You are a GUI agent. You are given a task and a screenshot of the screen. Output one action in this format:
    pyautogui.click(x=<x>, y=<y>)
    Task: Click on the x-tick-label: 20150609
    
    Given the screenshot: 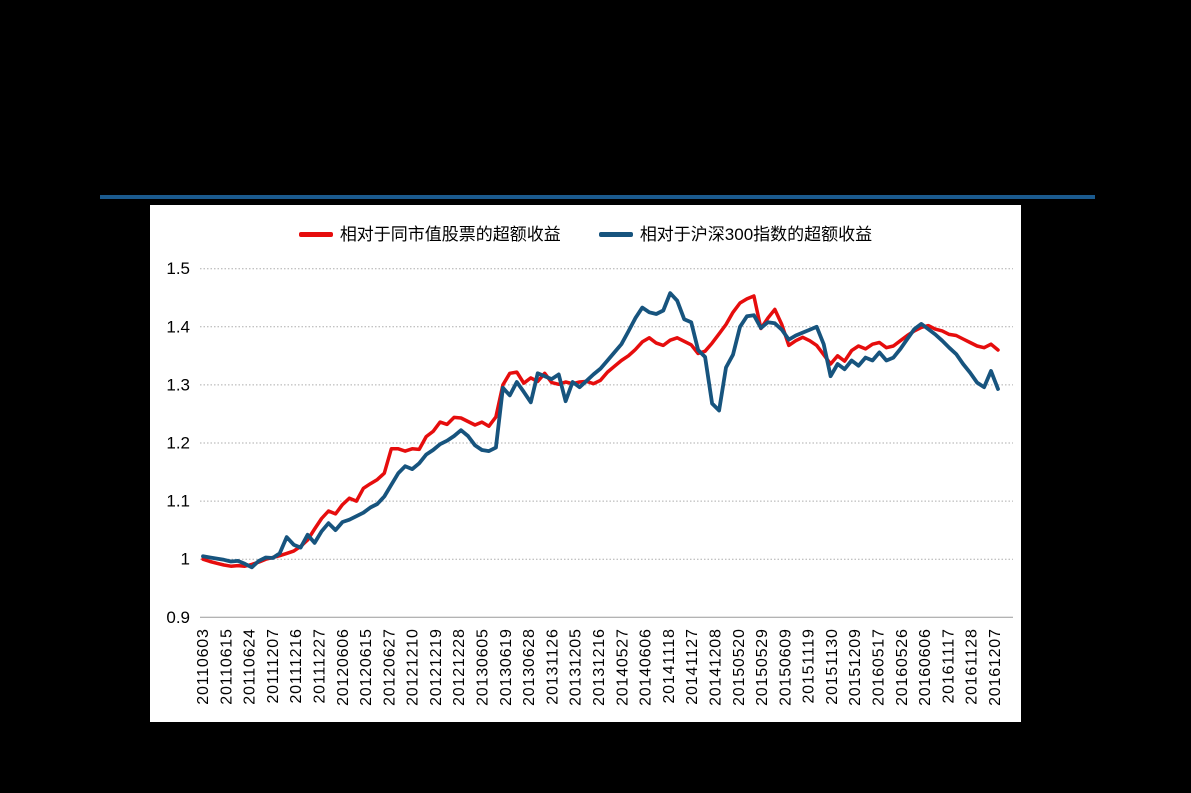 What is the action you would take?
    pyautogui.click(x=785, y=667)
    